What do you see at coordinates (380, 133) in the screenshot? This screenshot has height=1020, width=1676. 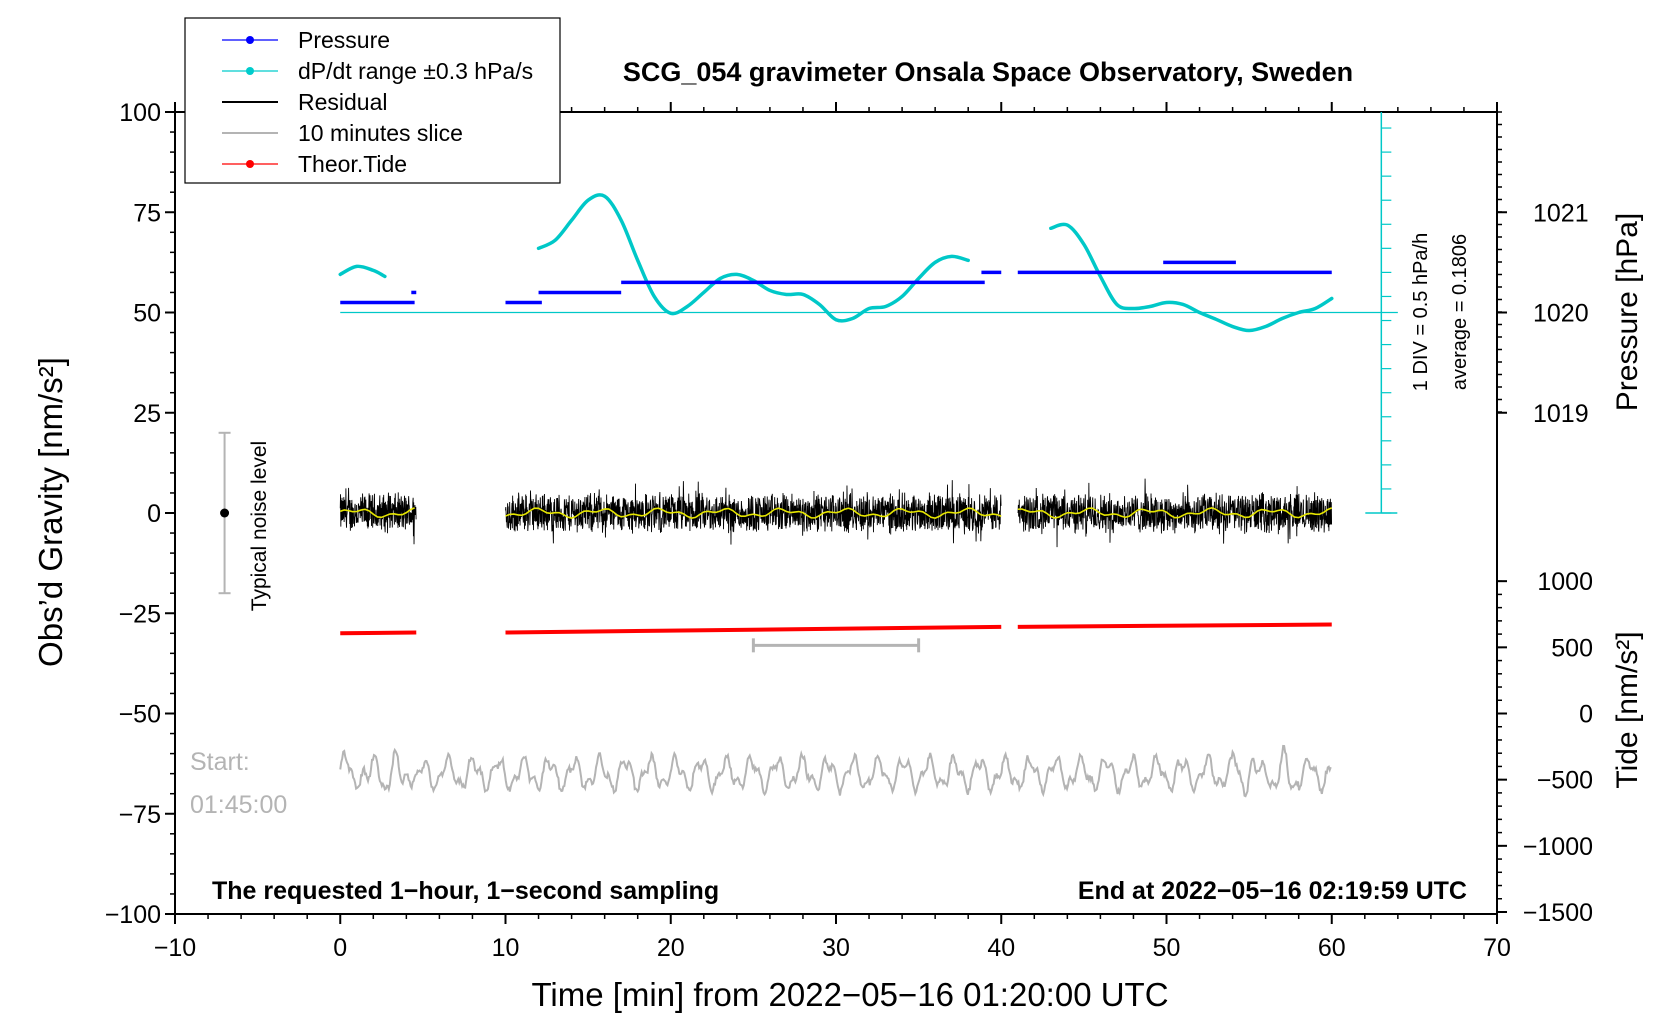 I see `legend-label: 10 minutes slice` at bounding box center [380, 133].